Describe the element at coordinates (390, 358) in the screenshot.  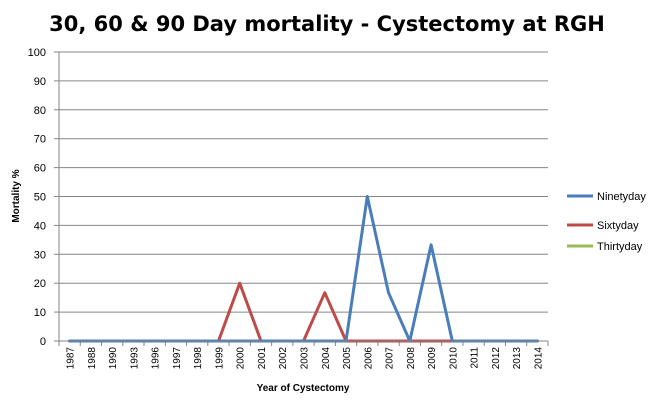
I see `x-tick-label: 2007` at that location.